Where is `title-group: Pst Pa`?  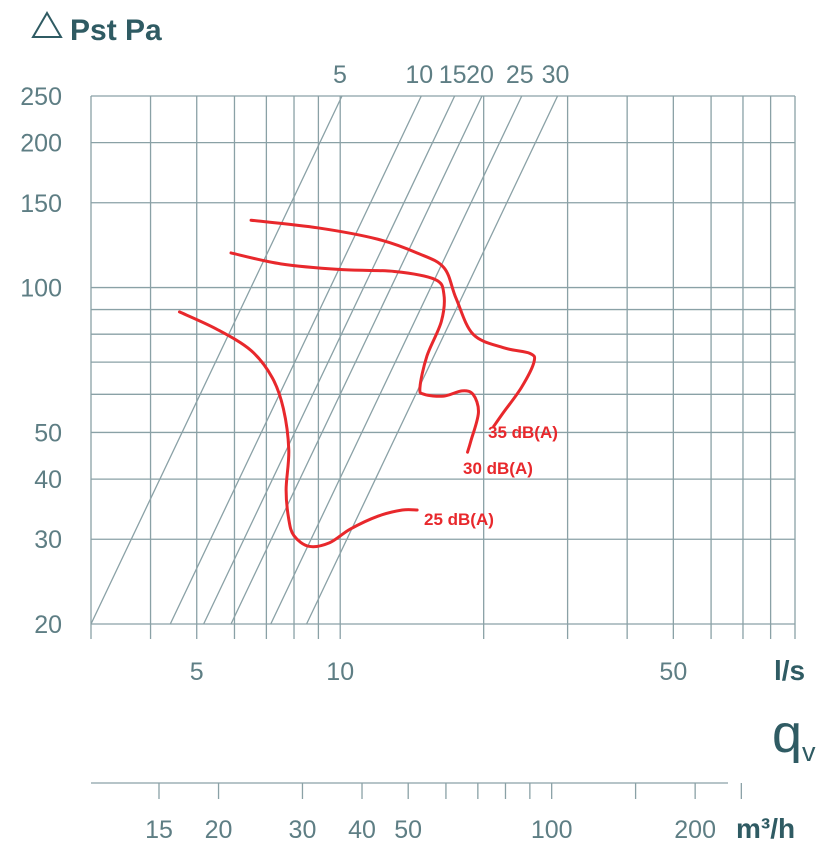
title-group: Pst Pa is located at coordinates (96, 29).